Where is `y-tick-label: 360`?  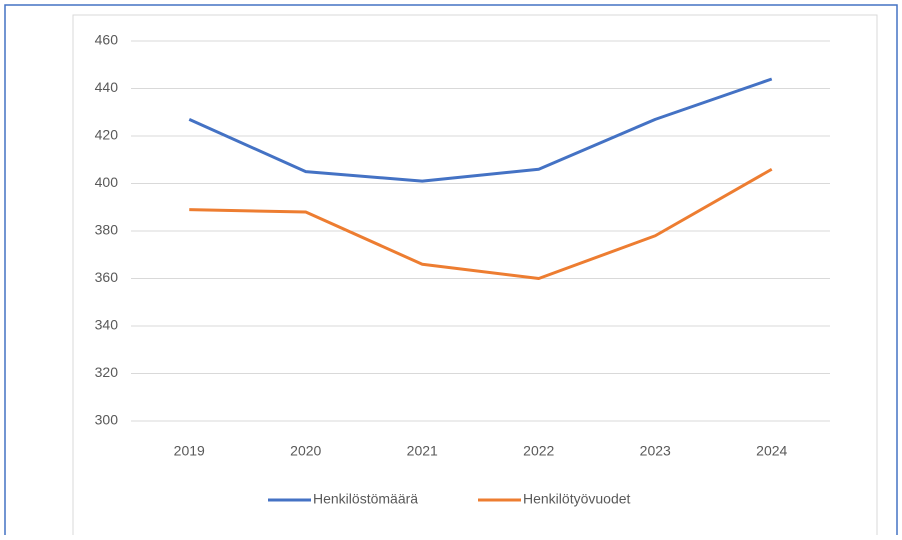
y-tick-label: 360 is located at coordinates (107, 277).